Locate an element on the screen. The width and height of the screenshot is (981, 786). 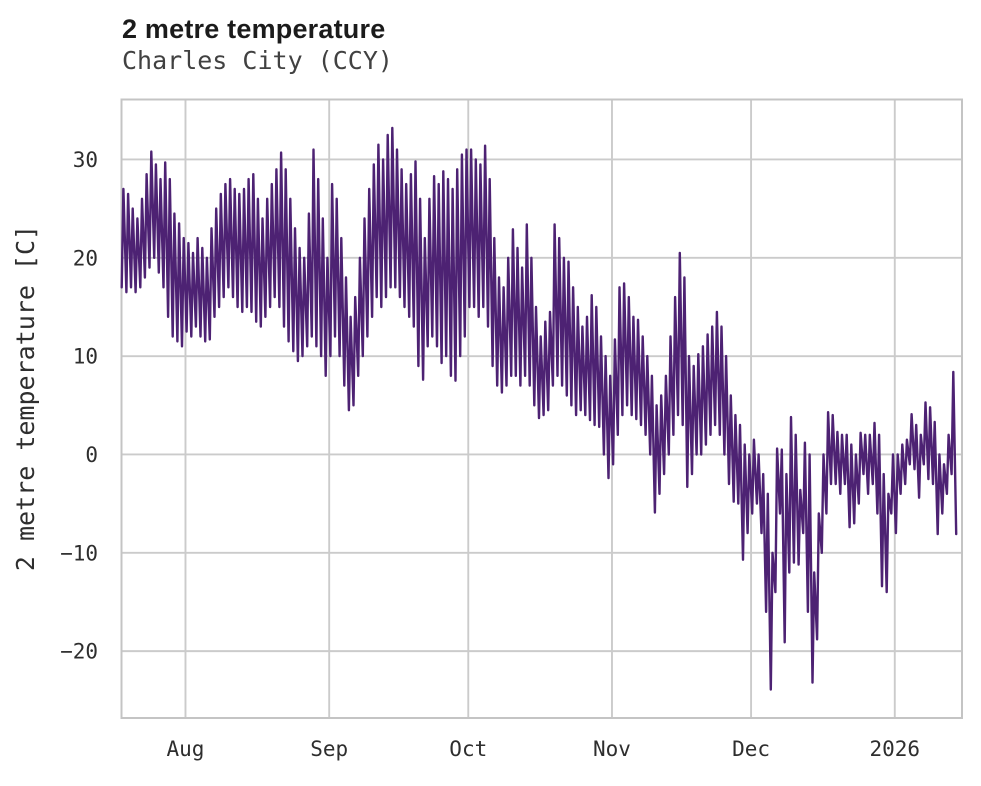
x-tick-label-Nov: Nov is located at coordinates (612, 749).